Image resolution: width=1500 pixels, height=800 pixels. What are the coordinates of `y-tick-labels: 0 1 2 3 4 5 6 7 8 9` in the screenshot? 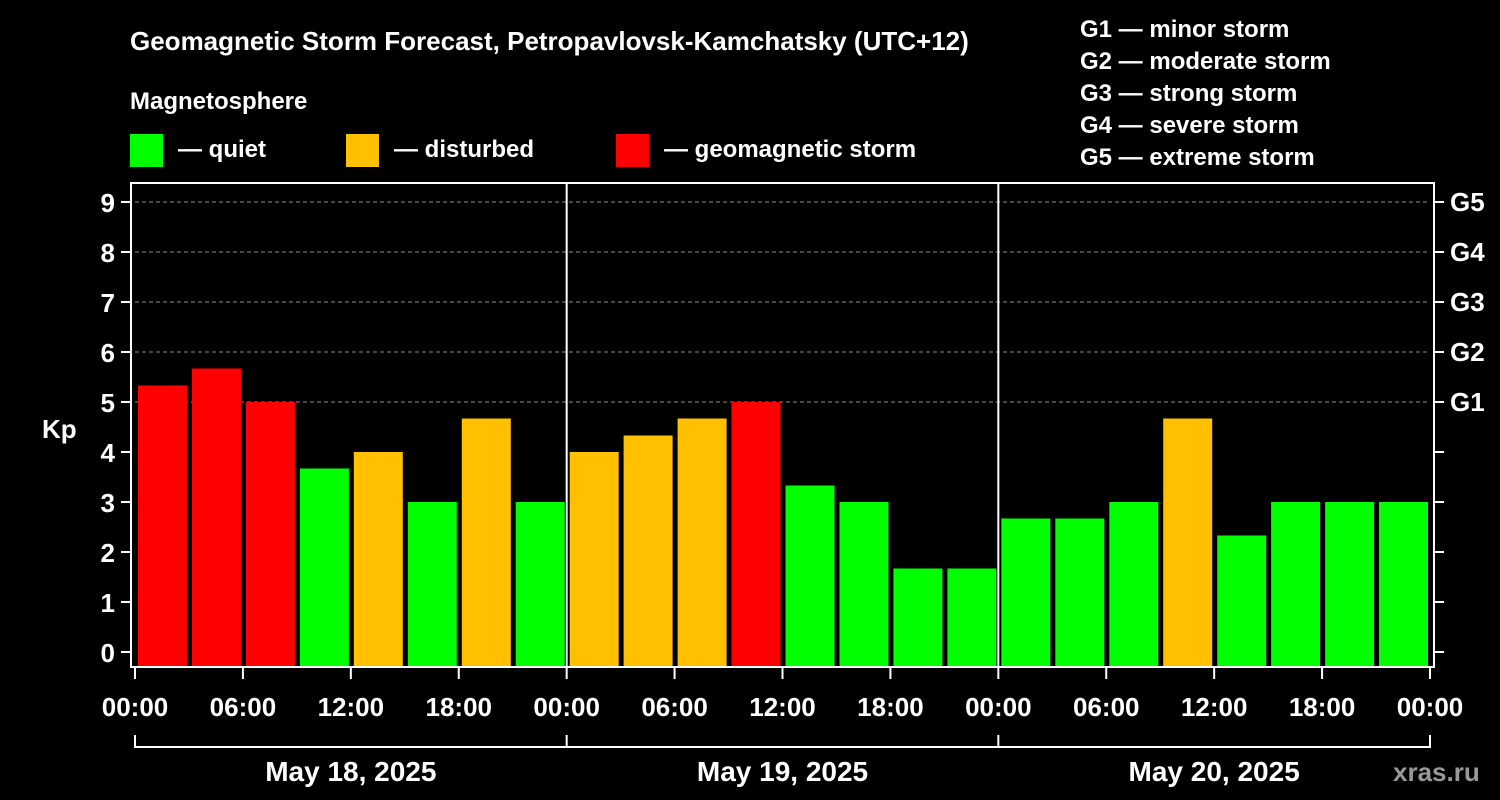 It's located at (108, 428).